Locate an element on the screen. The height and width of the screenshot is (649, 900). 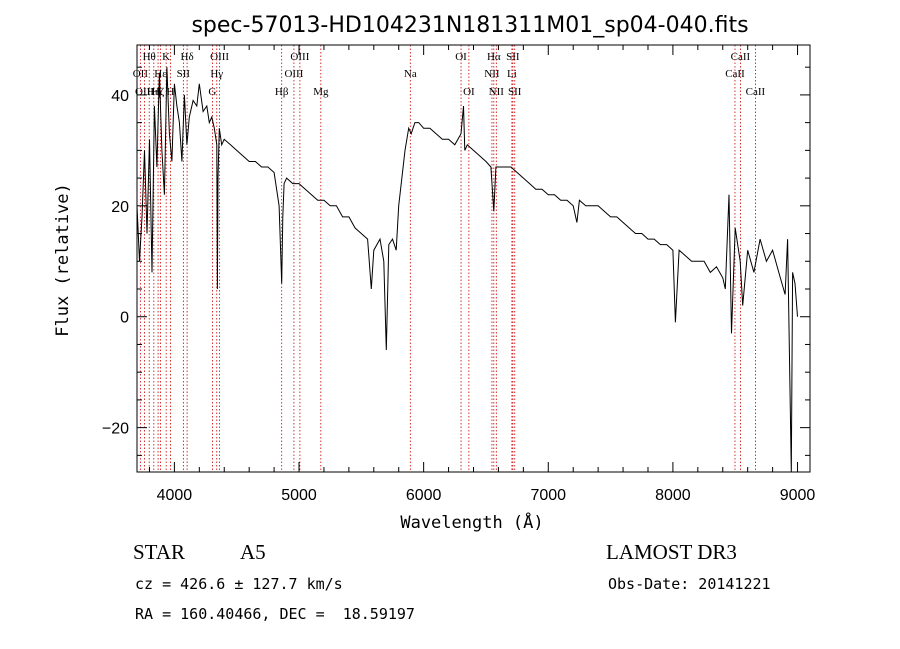
subclass-label: A5 is located at coordinates (253, 552).